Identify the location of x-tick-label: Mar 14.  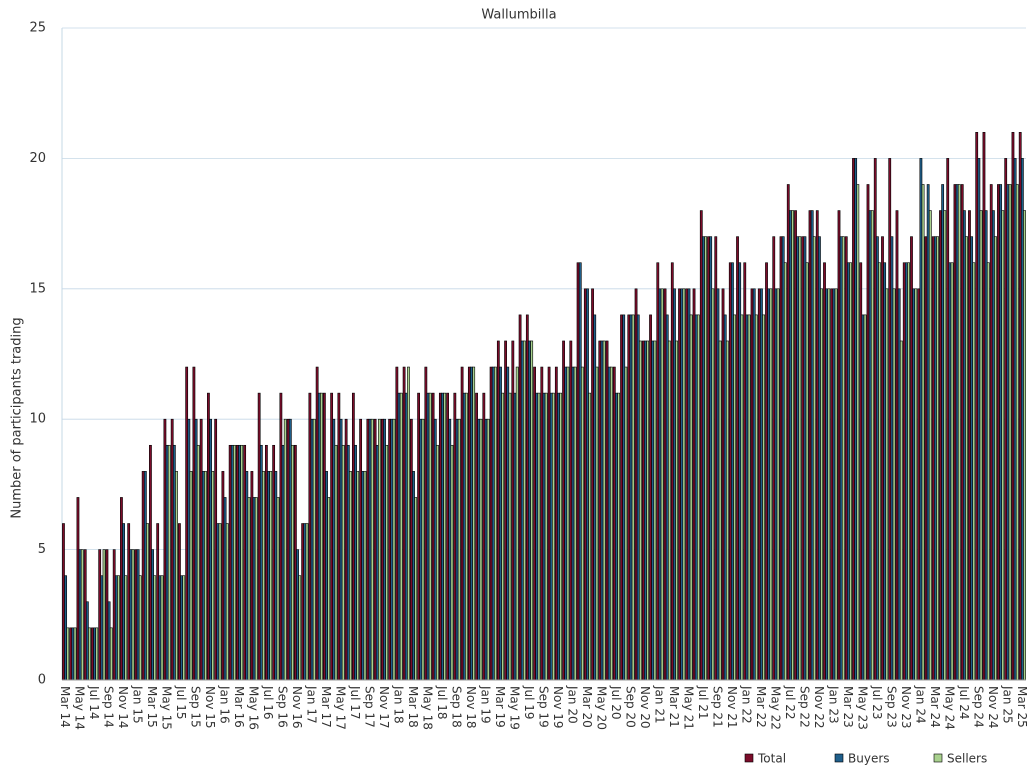
(65, 707).